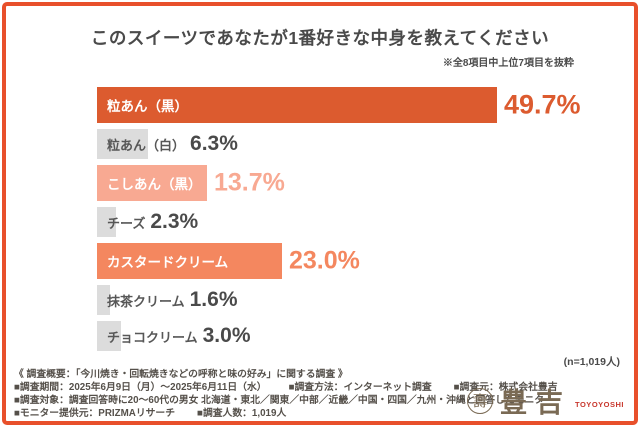 Image resolution: width=640 pixels, height=427 pixels. I want to click on bar-row-content: 粒あん（白） 6.3%, so click(172, 144).